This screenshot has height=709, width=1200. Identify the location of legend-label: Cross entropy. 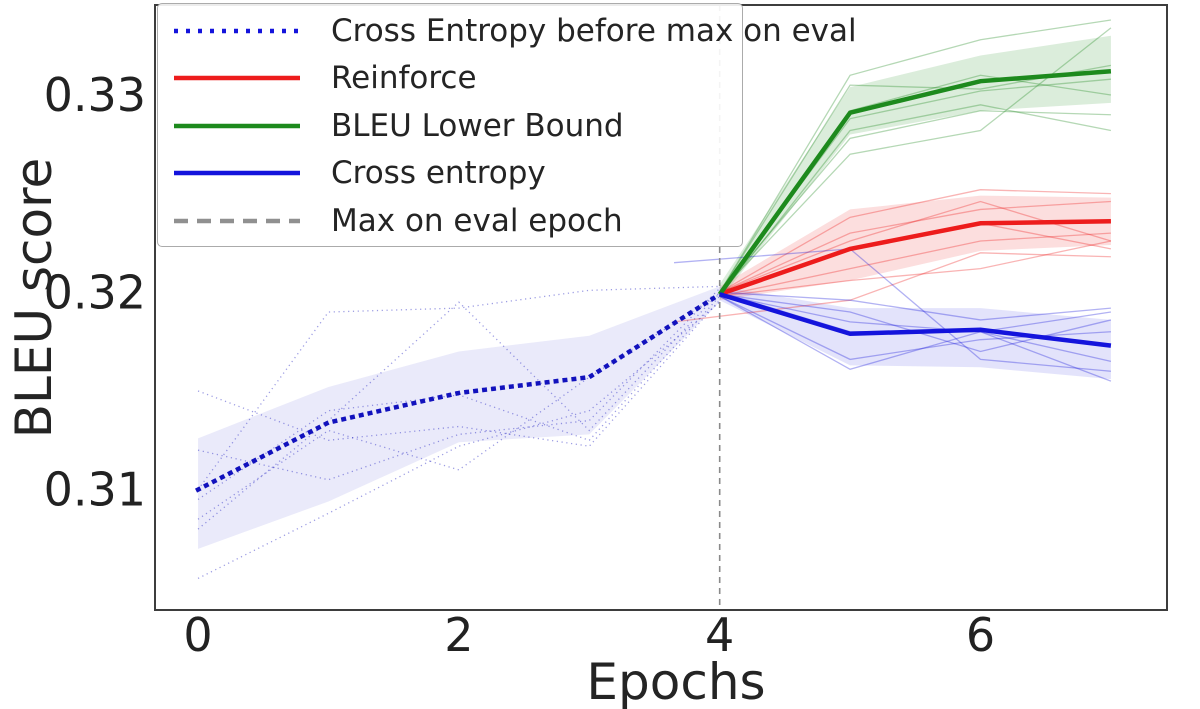
(438, 173).